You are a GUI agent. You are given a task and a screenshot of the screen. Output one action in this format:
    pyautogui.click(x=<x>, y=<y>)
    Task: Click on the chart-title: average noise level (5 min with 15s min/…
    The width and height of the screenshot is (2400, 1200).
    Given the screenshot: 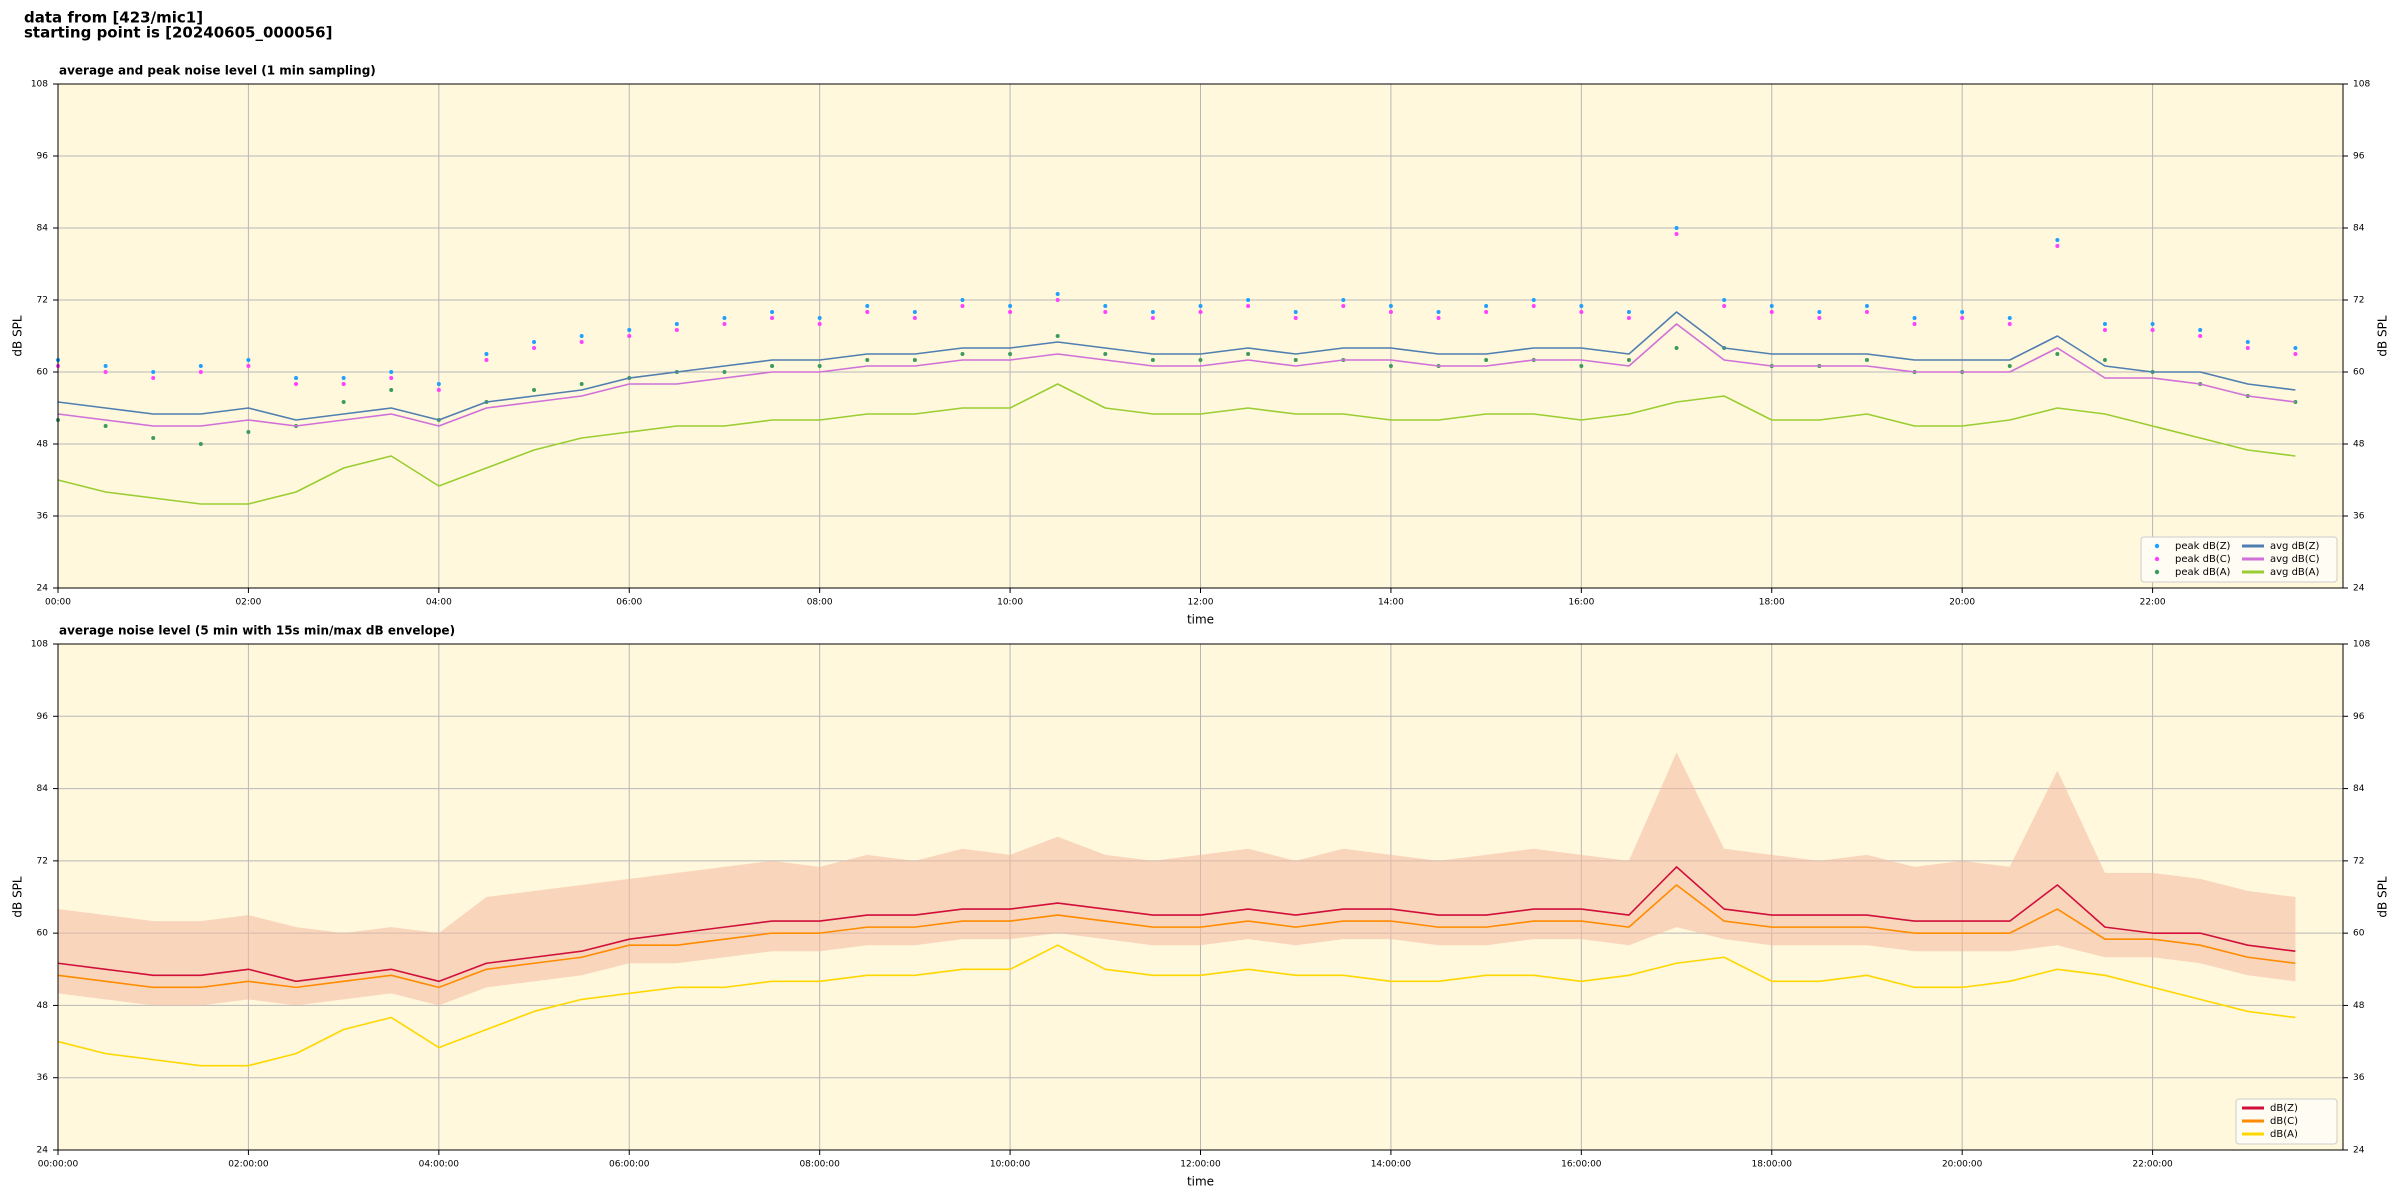 What is the action you would take?
    pyautogui.click(x=257, y=631)
    